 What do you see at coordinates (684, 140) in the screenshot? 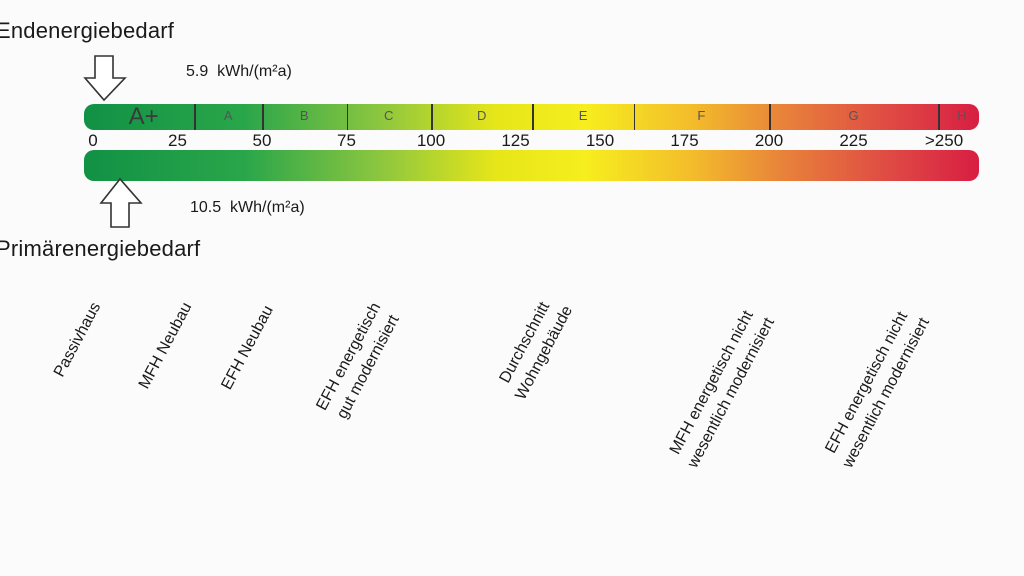
I see `scale-tick-label: 175` at bounding box center [684, 140].